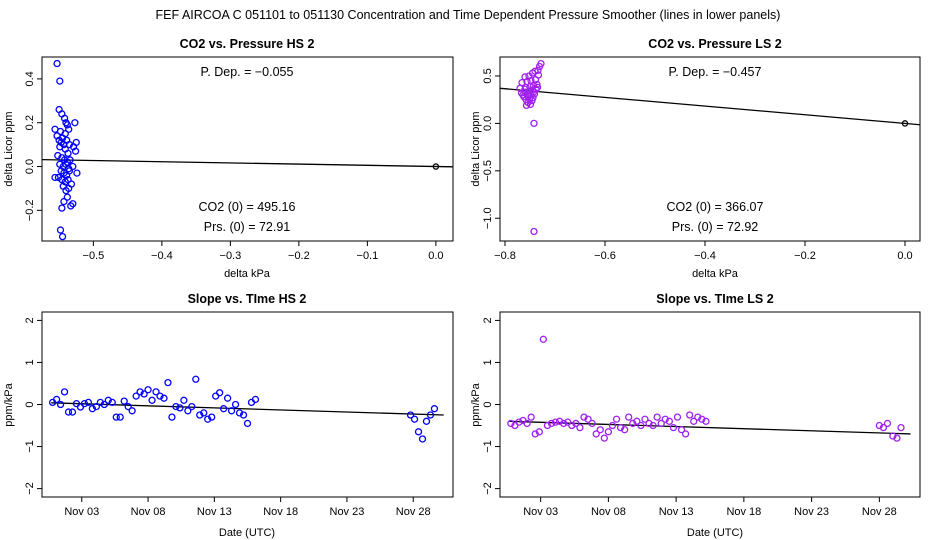  What do you see at coordinates (347, 512) in the screenshot?
I see `x-tick-label: Nov 23` at bounding box center [347, 512].